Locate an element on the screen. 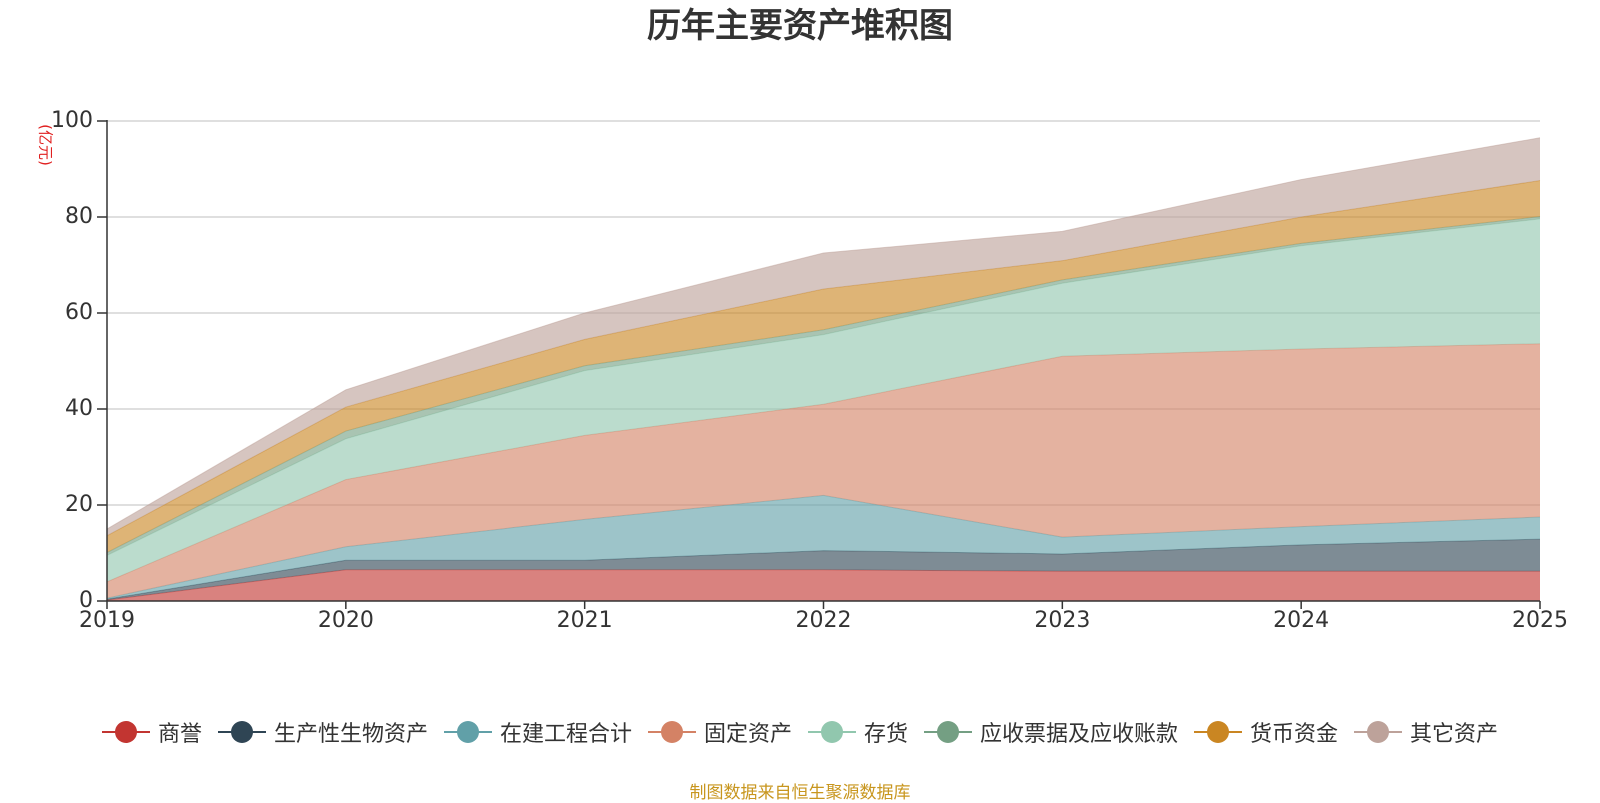 The height and width of the screenshot is (803, 1600). legend-label: 存货 is located at coordinates (886, 734).